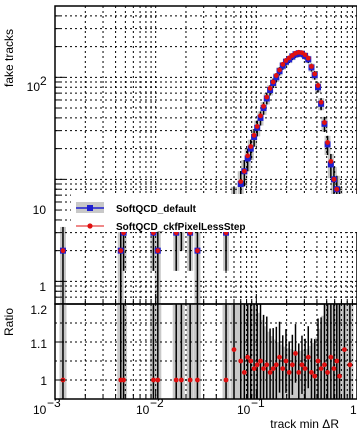  I want to click on bottom-y-tick-label-1-1: 1.1, so click(38, 344).